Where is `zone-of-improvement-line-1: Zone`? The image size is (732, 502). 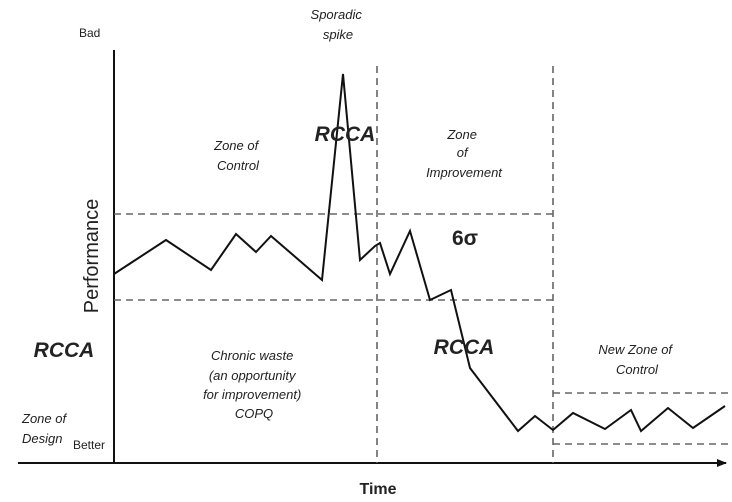 zone-of-improvement-line-1: Zone is located at coordinates (461, 134).